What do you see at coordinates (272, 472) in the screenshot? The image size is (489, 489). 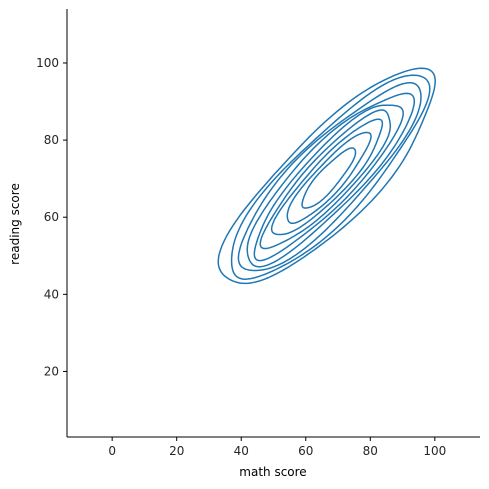 I see `x-axis-label: math score` at bounding box center [272, 472].